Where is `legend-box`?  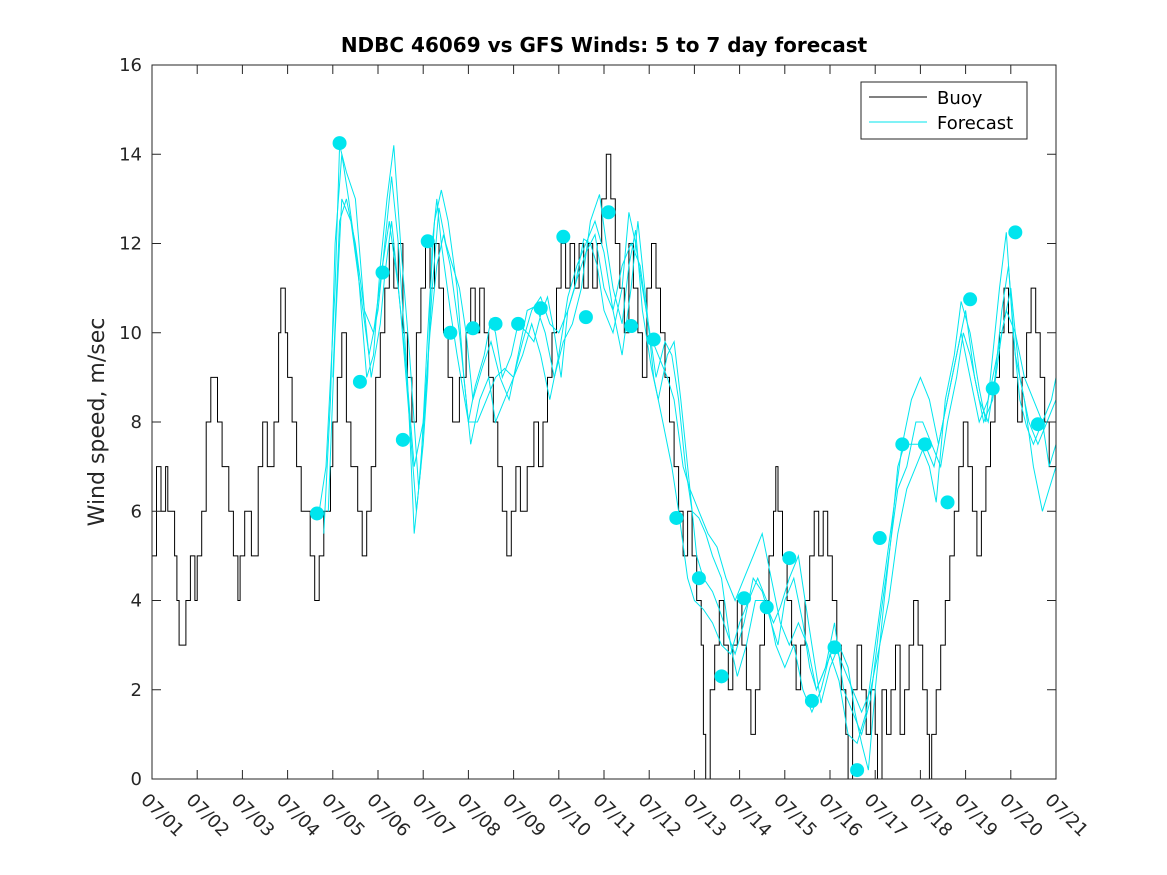
legend-box is located at coordinates (944, 110).